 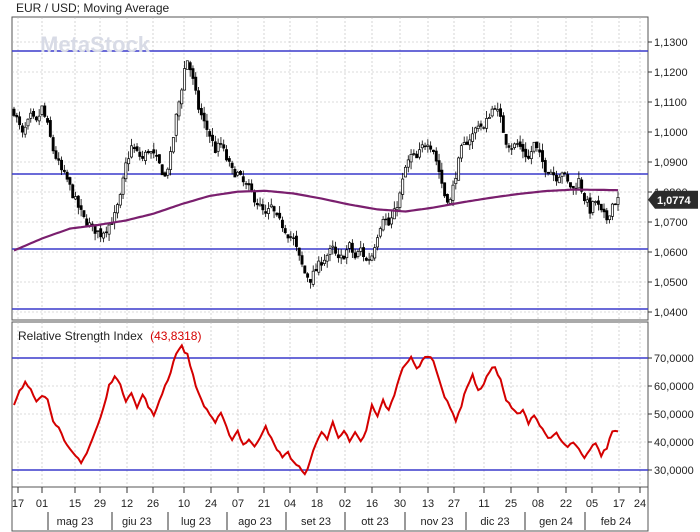 I want to click on date-tick-label: 05, so click(x=592, y=504).